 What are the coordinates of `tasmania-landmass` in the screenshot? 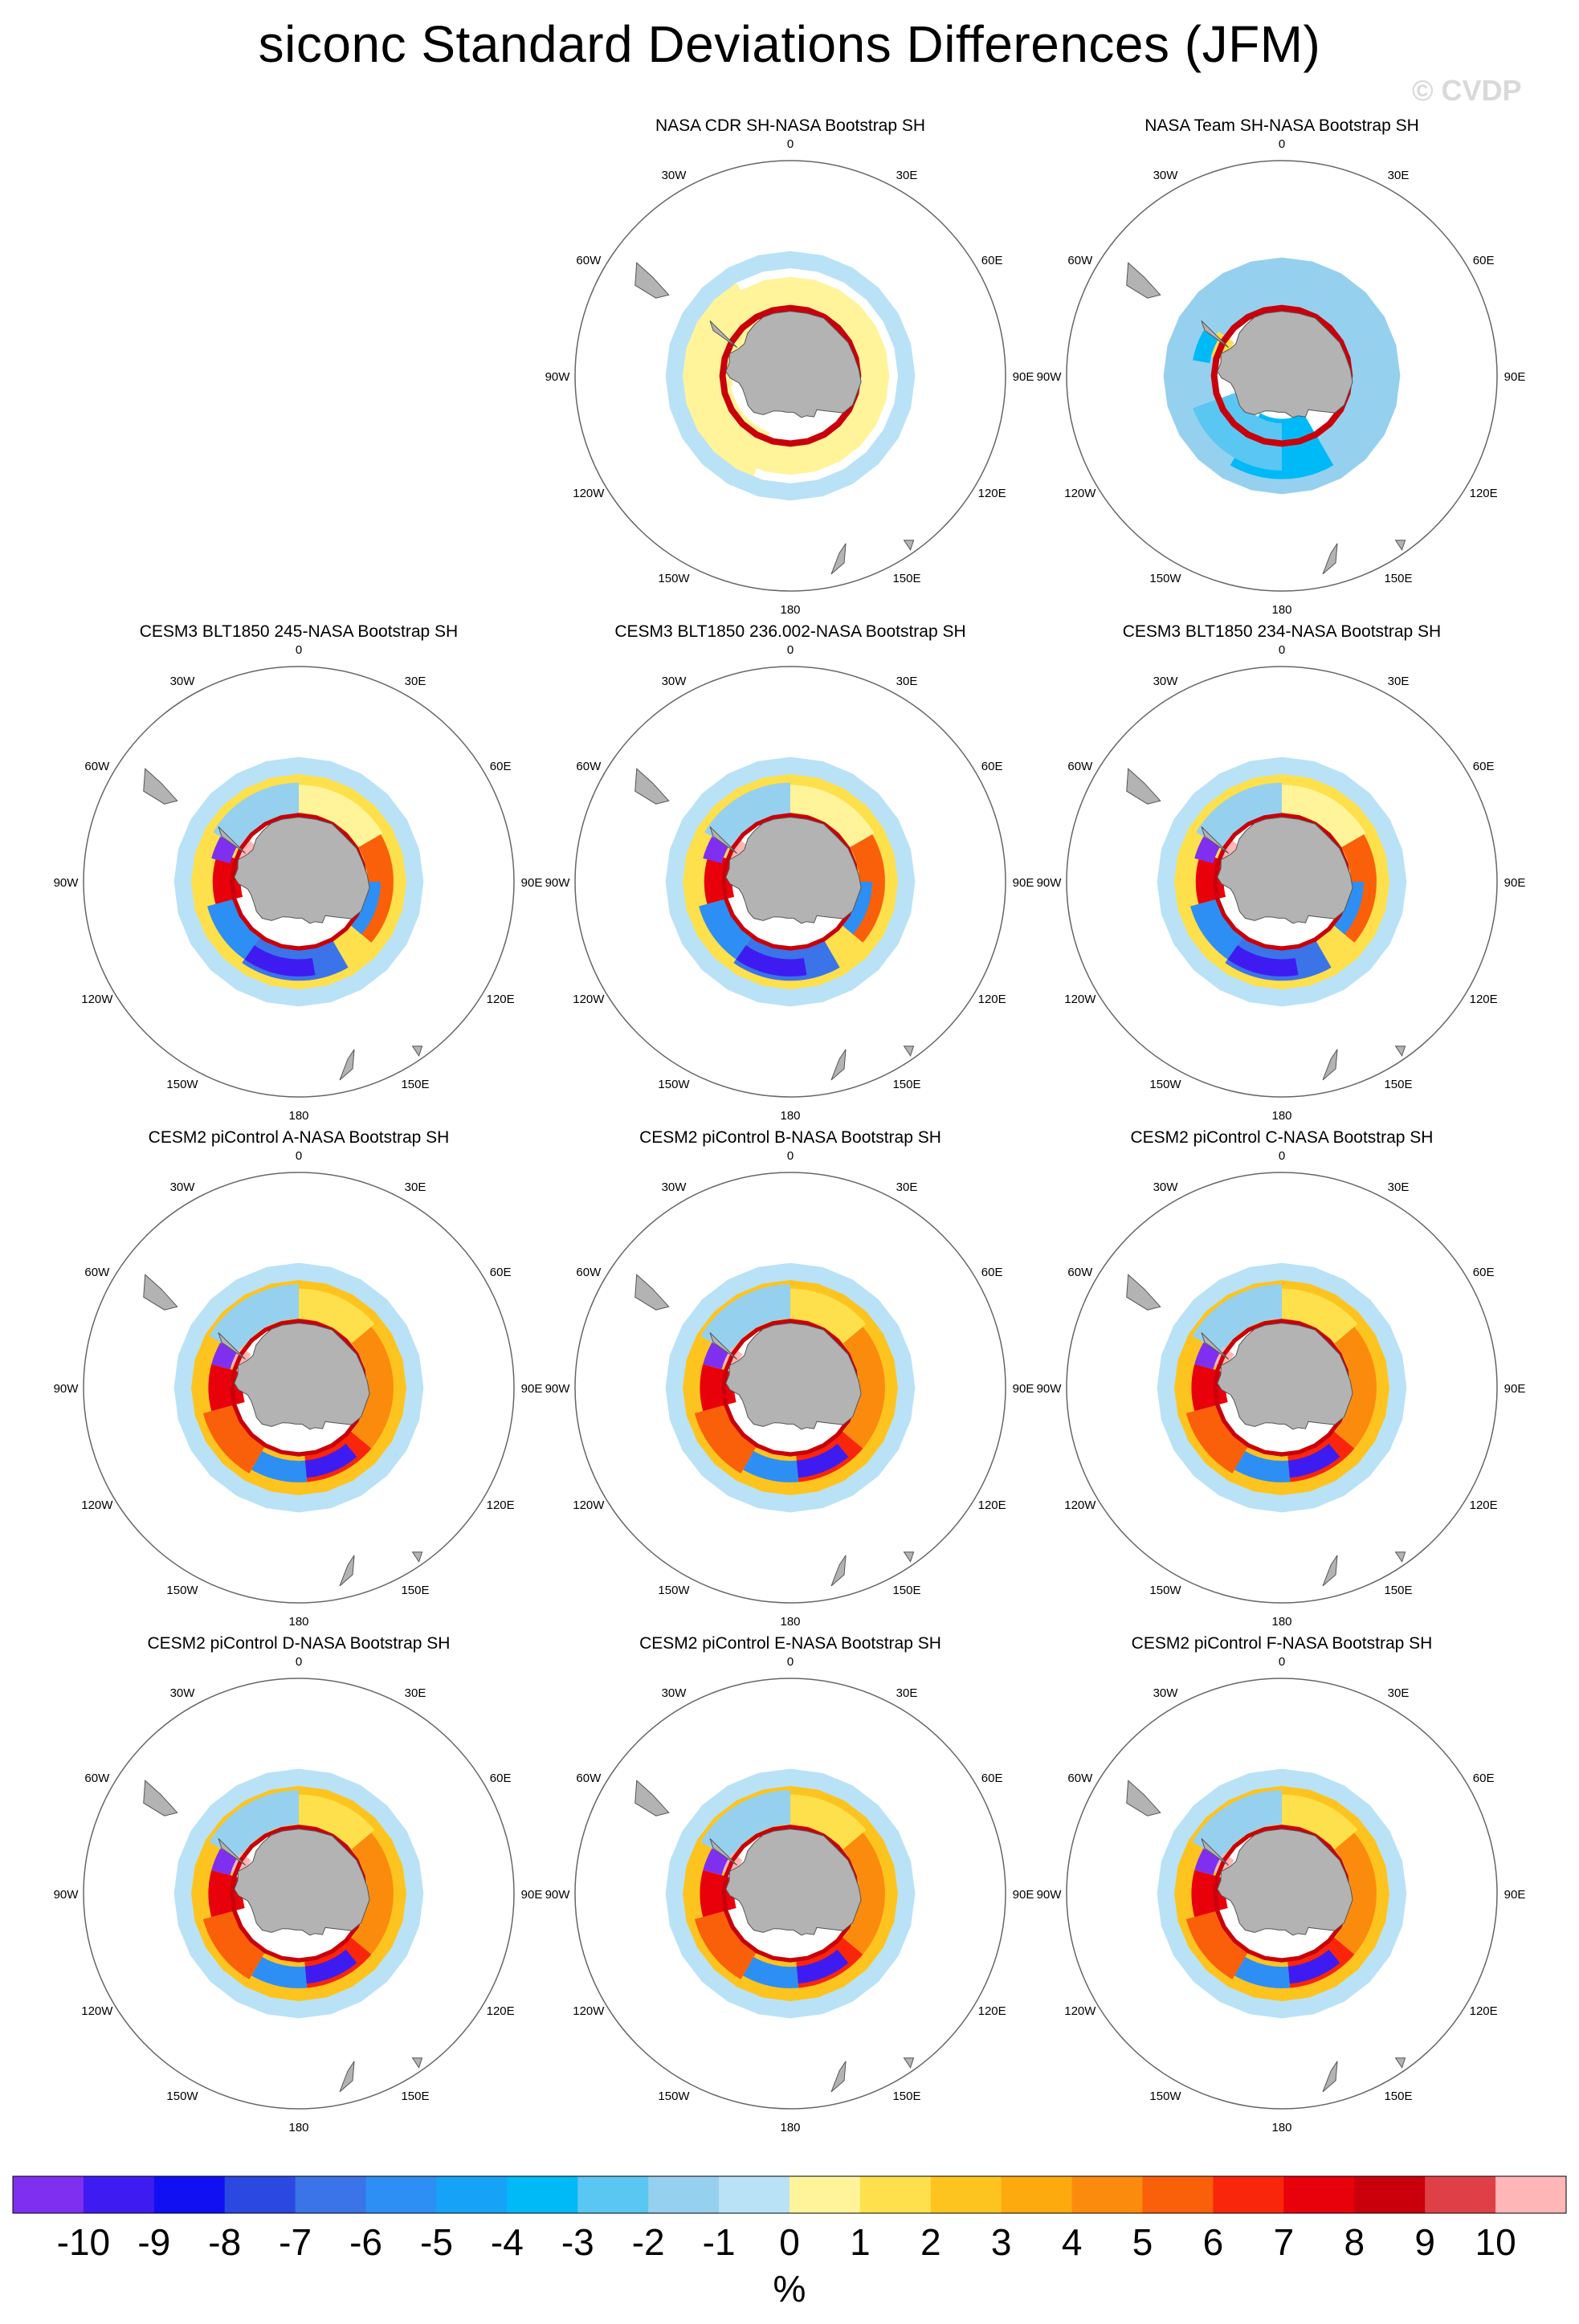 It's located at (909, 546).